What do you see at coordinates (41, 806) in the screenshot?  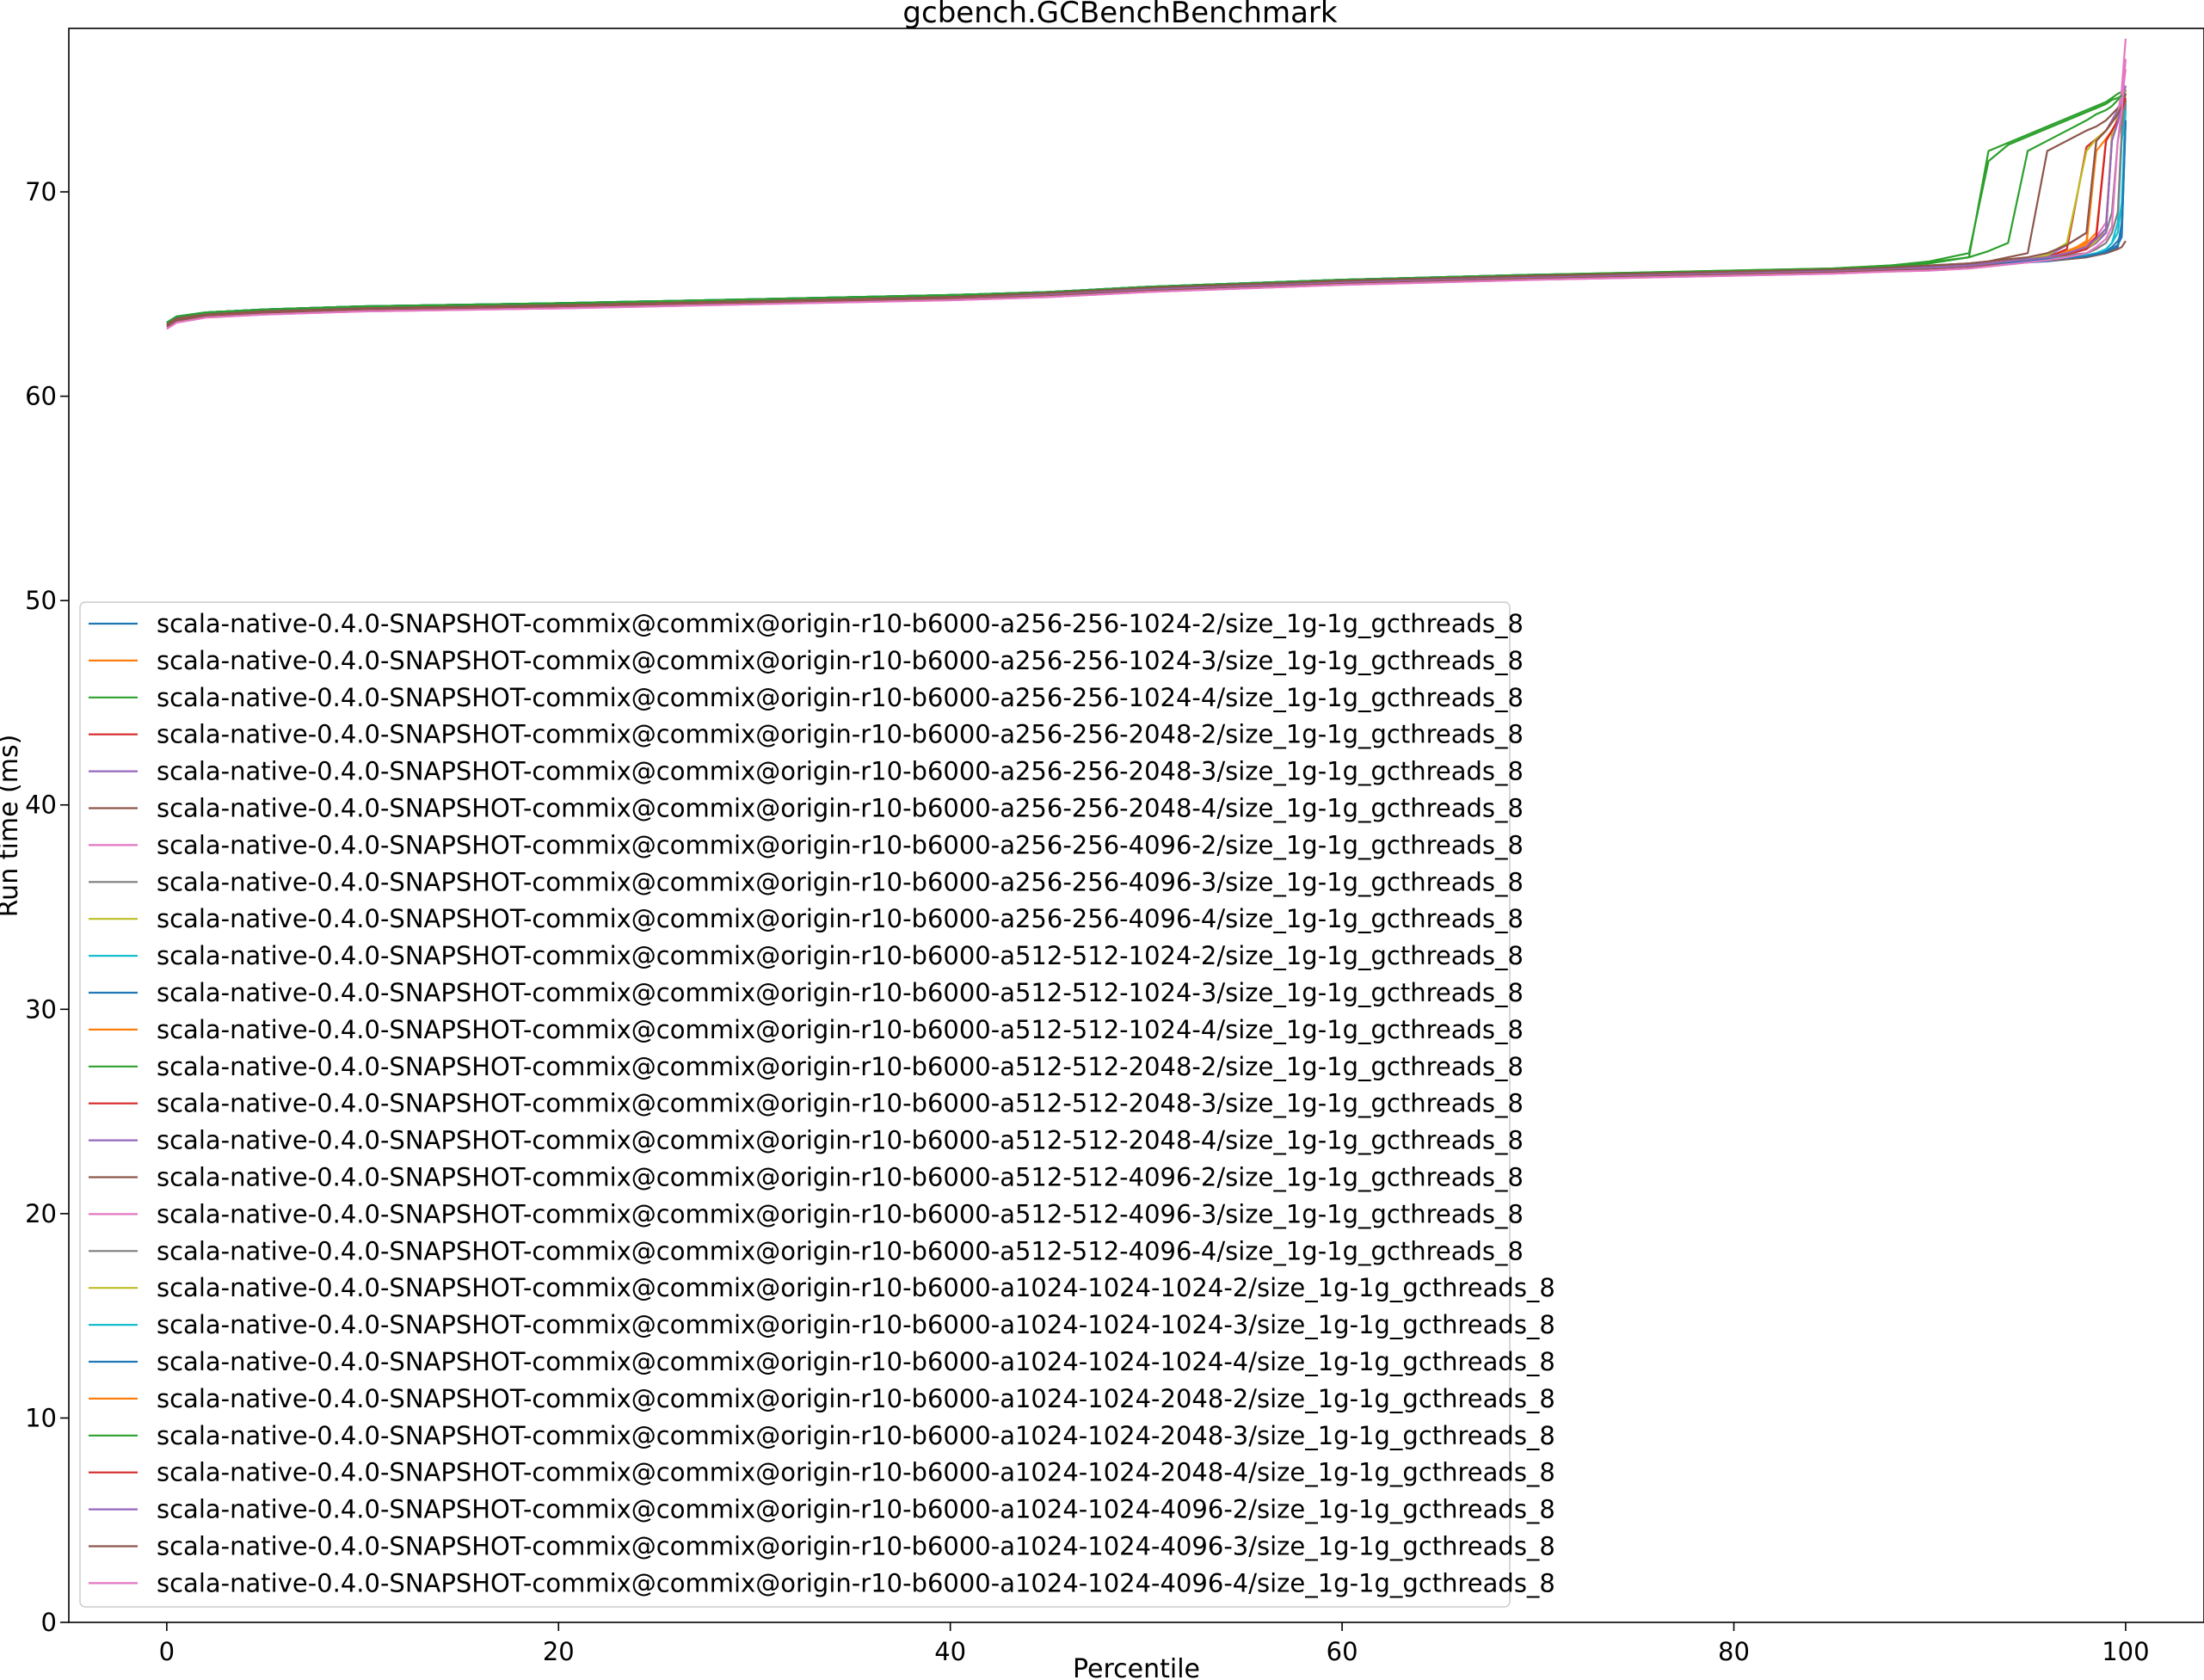 I see `y-tick-label: 40` at bounding box center [41, 806].